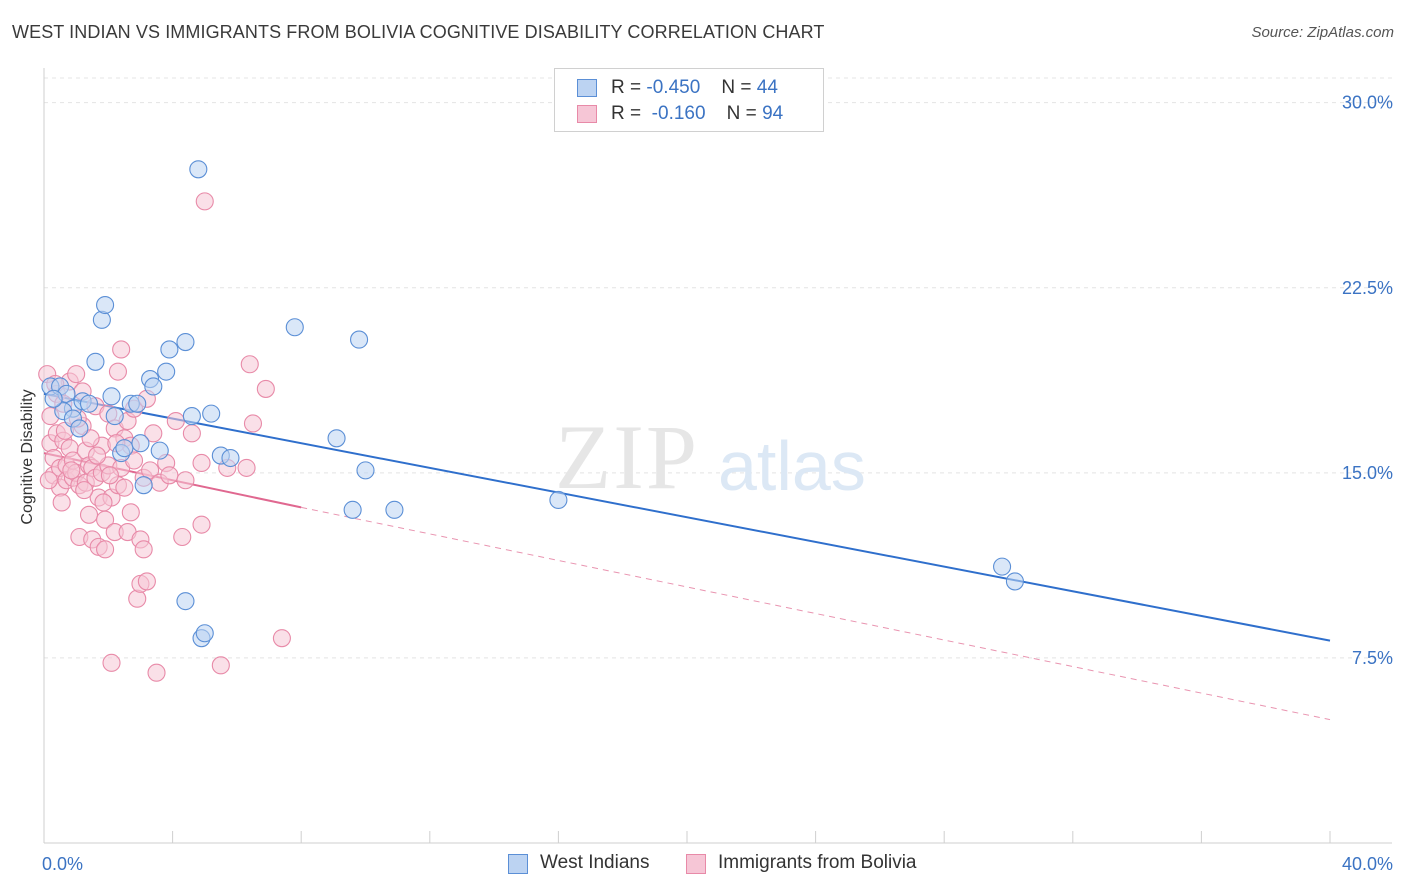 Image resolution: width=1406 pixels, height=892 pixels. Describe the element at coordinates (792, 466) in the screenshot. I see `watermark-atlas: atlas` at that location.